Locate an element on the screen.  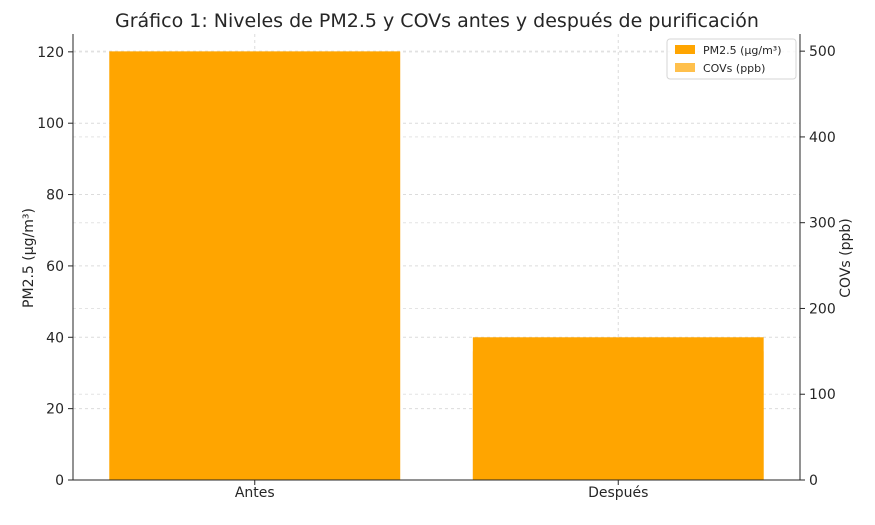
legend: PM2.5 (μg/m³) COVs (ppb) is located at coordinates (731, 59).